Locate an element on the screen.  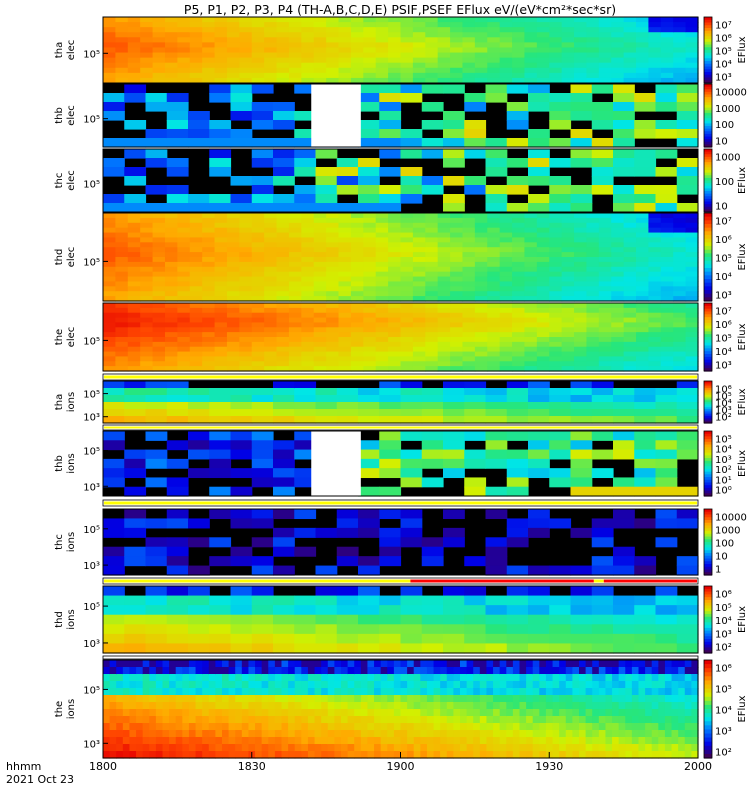
panel-label-tha-elec: tha elec is located at coordinates (65, 50).